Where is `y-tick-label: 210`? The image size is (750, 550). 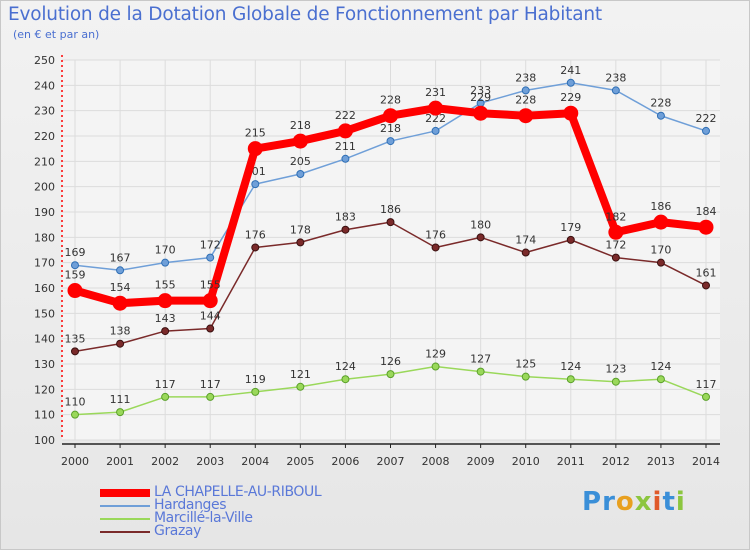
y-tick-label: 210 is located at coordinates (44, 161).